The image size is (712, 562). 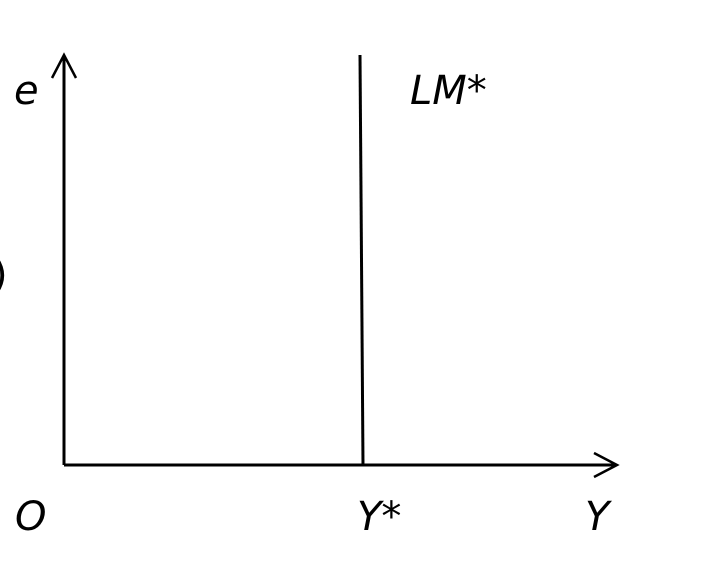 What do you see at coordinates (606, 465) in the screenshot?
I see `x-axis-arrowhead` at bounding box center [606, 465].